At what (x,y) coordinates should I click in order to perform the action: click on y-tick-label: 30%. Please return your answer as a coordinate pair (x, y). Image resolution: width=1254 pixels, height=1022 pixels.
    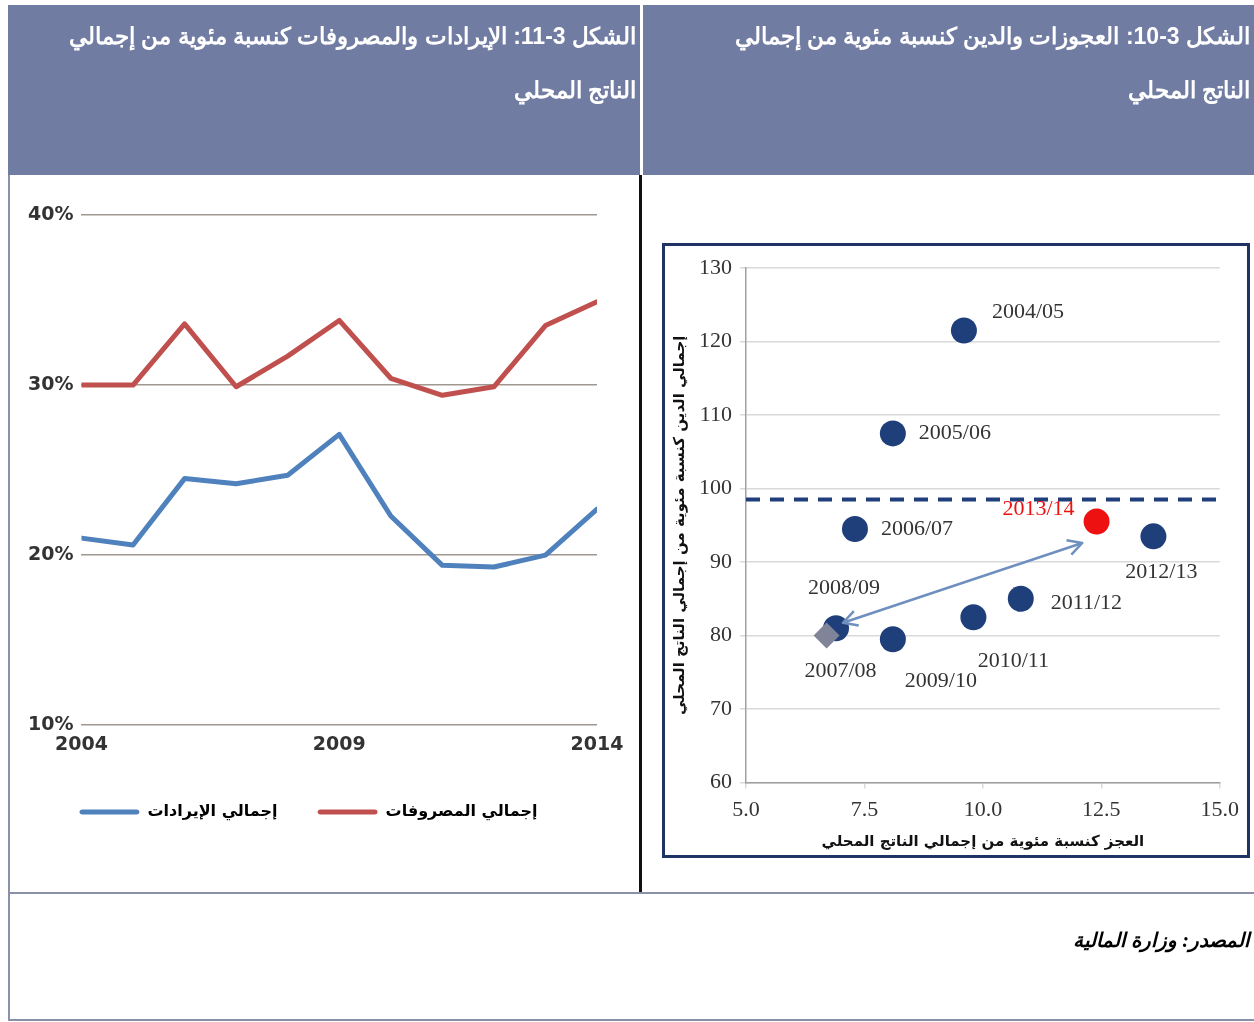
    Looking at the image, I should click on (50, 383).